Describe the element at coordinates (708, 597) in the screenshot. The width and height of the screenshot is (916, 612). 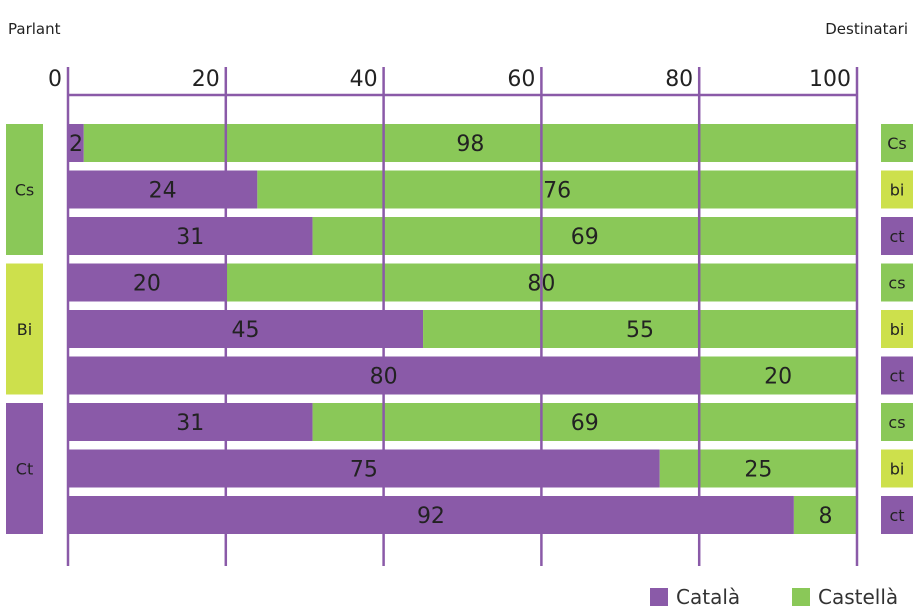
I see `legend-label-catala: Català` at that location.